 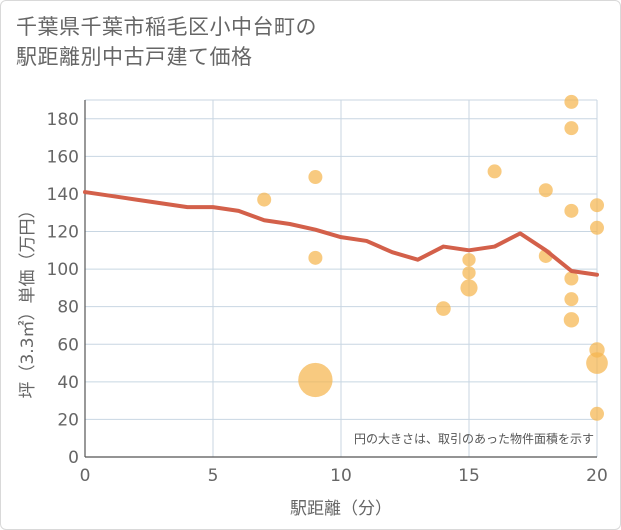 I want to click on average-price-line, so click(x=341, y=233).